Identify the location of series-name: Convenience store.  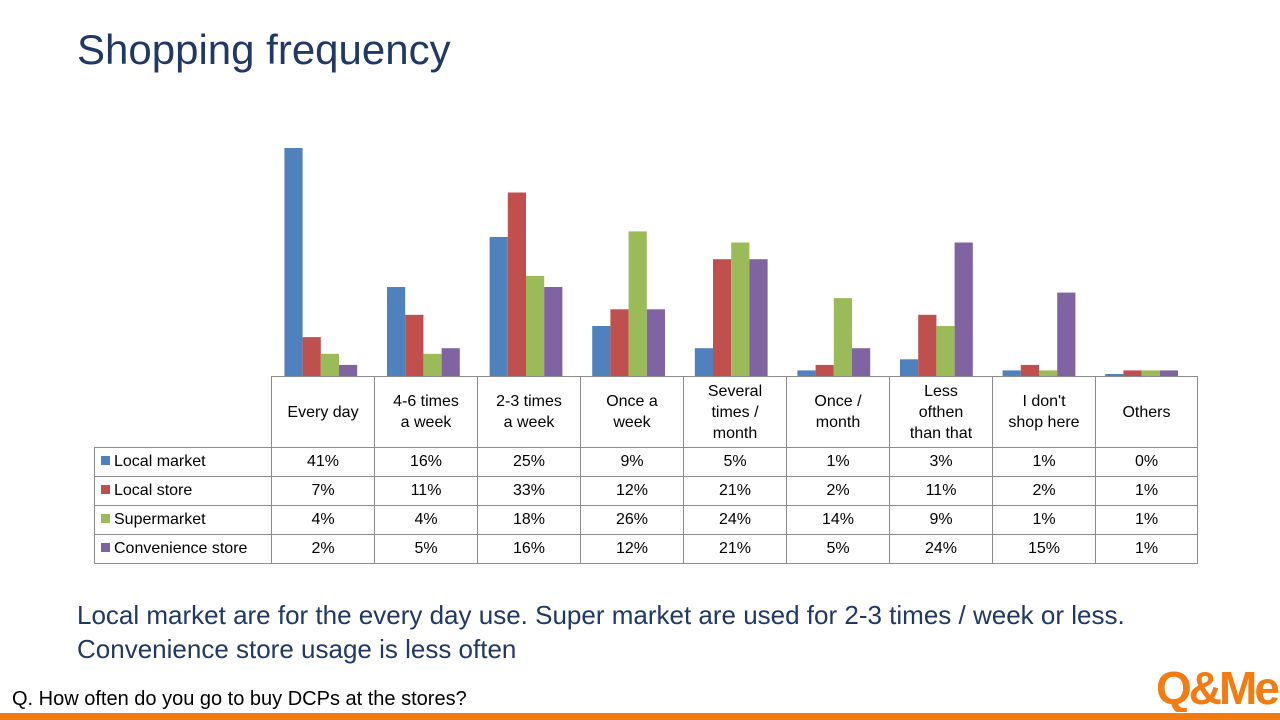
(181, 548).